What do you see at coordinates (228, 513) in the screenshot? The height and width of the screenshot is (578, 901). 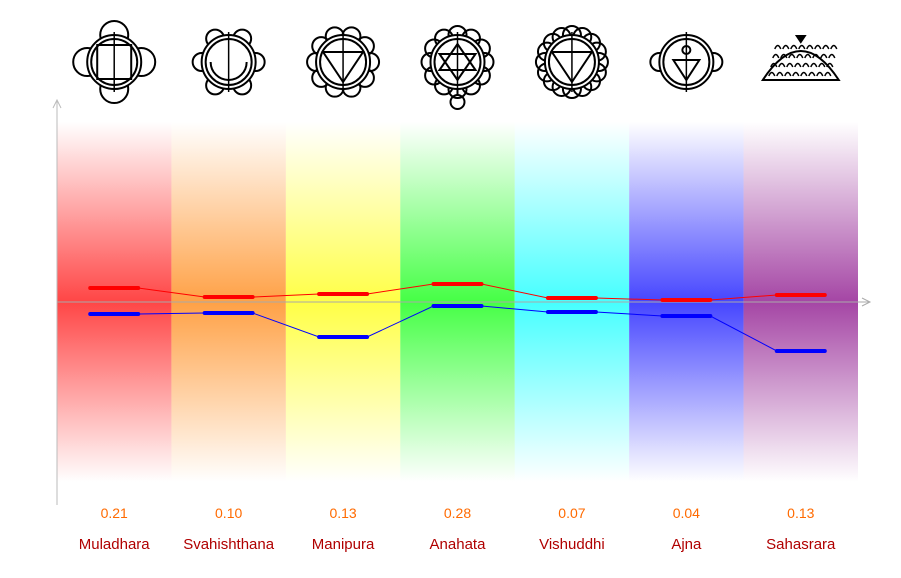 I see `value-label: 0.10` at bounding box center [228, 513].